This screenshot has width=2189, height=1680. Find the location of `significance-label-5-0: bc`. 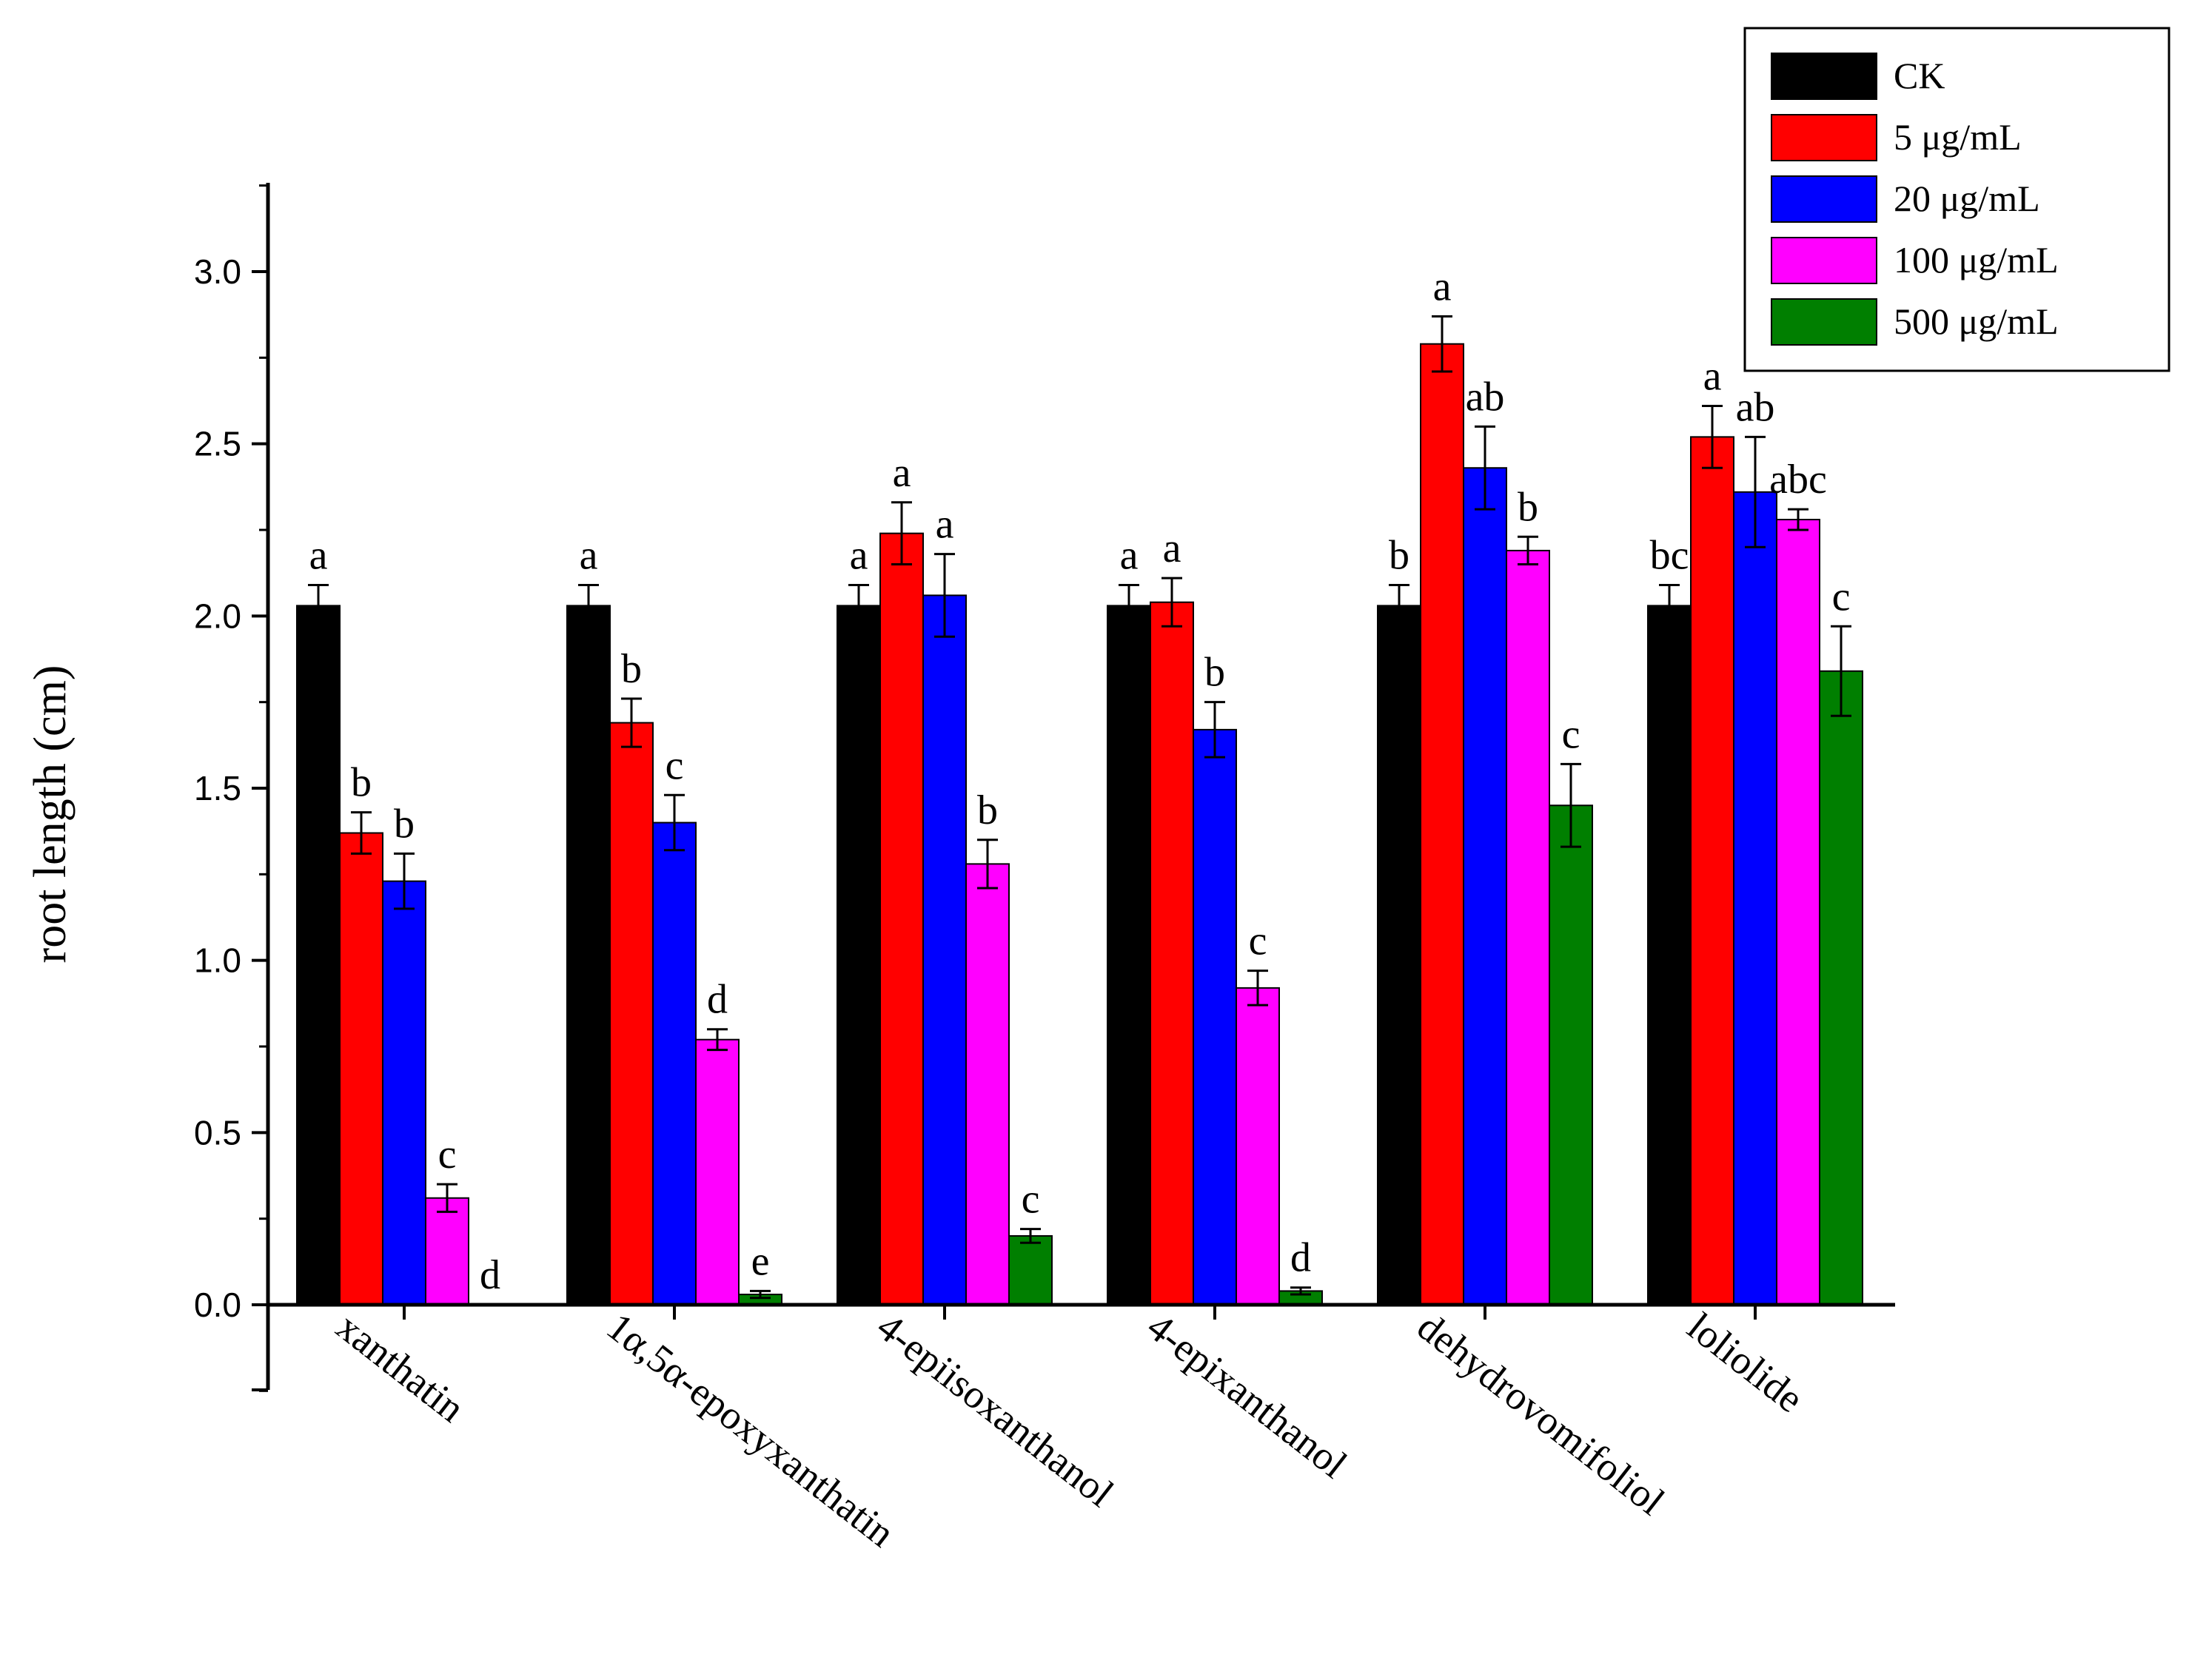

significance-label-5-0: bc is located at coordinates (1669, 555).